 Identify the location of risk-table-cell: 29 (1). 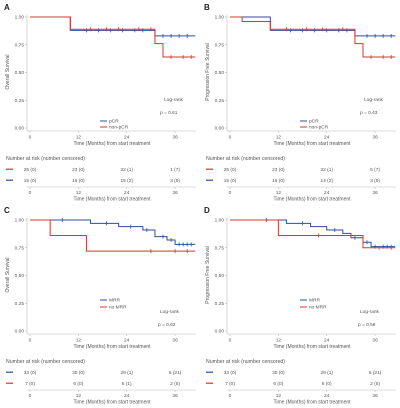
(326, 373).